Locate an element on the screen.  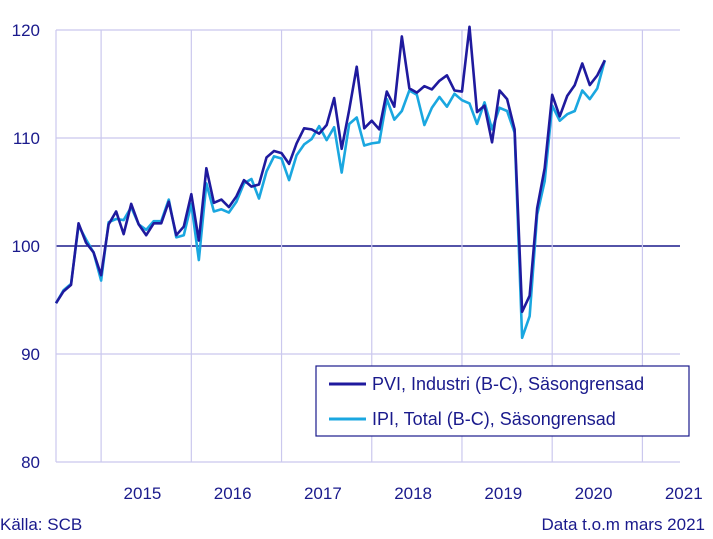
x-axis-year-labels: 2015 2016 2017 2018 2019 2020 2021 is located at coordinates (413, 493).